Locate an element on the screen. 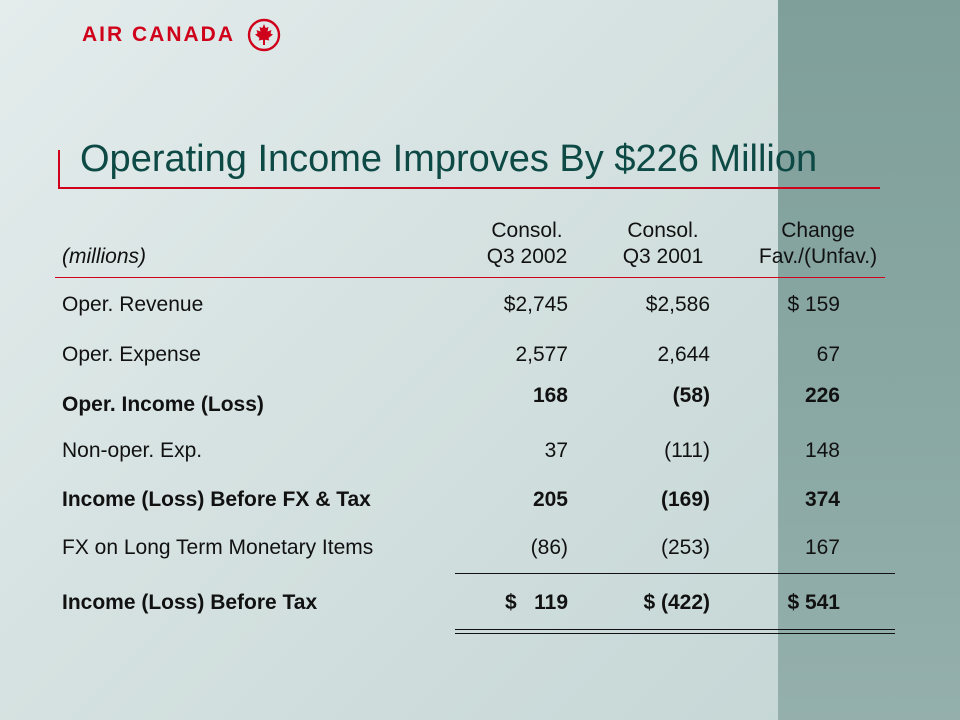 This screenshot has width=960, height=720. unit-label: (millions) is located at coordinates (104, 256).